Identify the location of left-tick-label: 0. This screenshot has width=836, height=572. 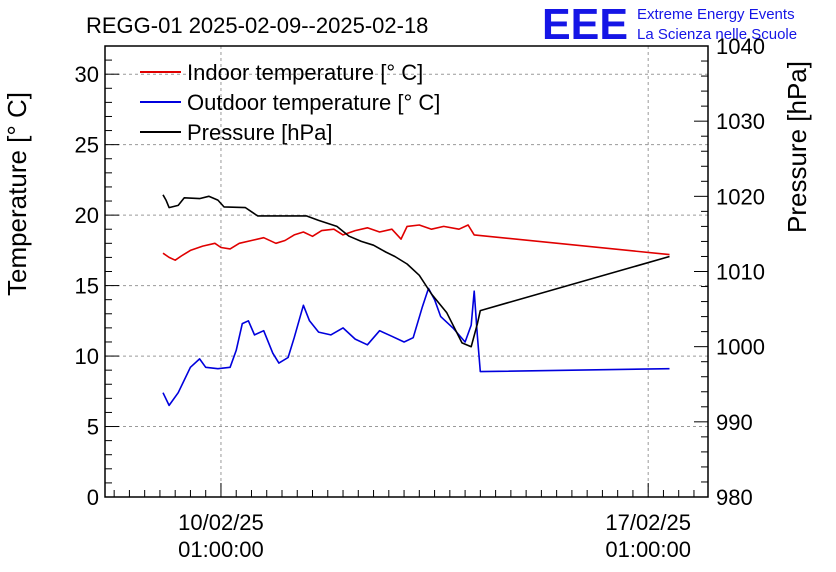
(93, 497).